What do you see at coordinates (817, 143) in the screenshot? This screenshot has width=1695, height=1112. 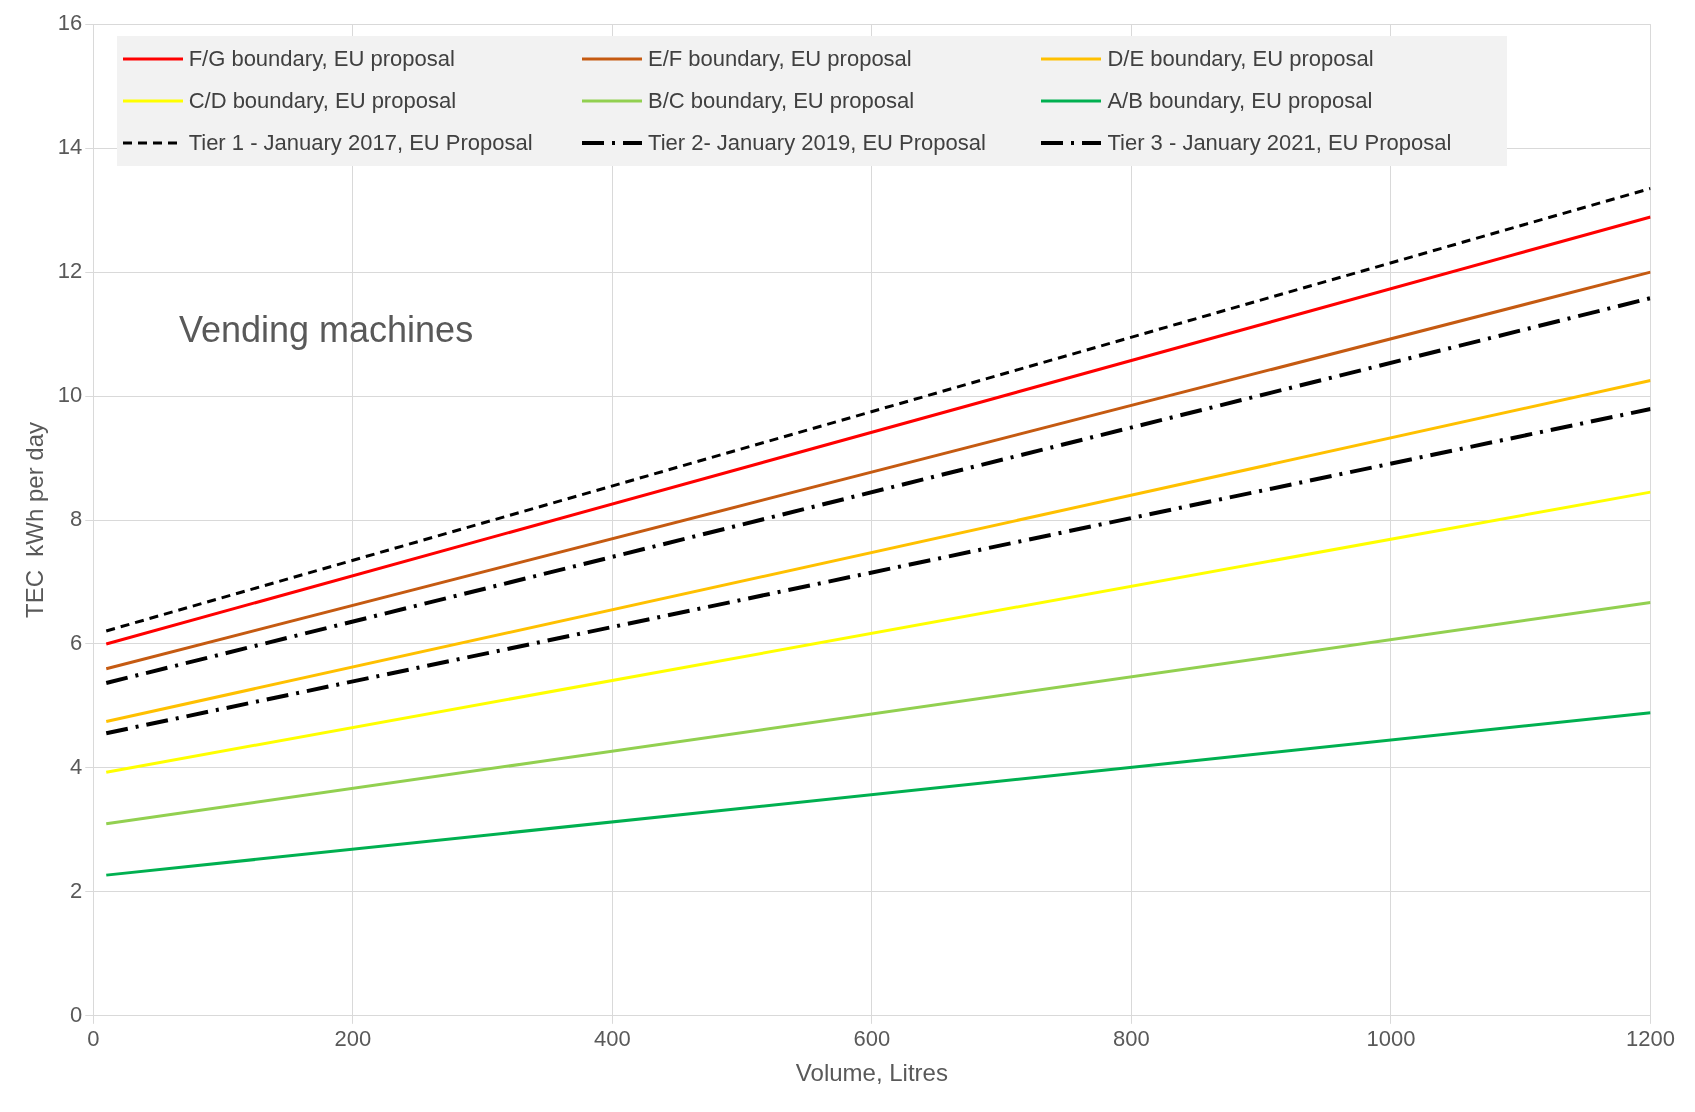 I see `legend-label: Tier 2- January 2019, EU Proposal` at bounding box center [817, 143].